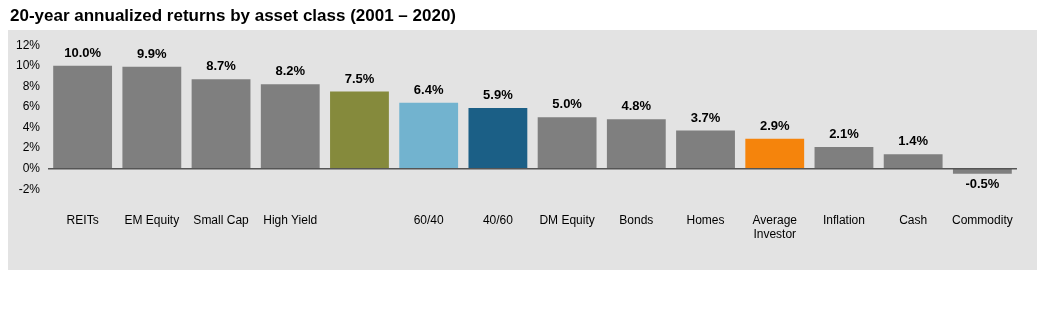 This screenshot has width=1045, height=310. I want to click on data-label: 6.4%, so click(428, 89).